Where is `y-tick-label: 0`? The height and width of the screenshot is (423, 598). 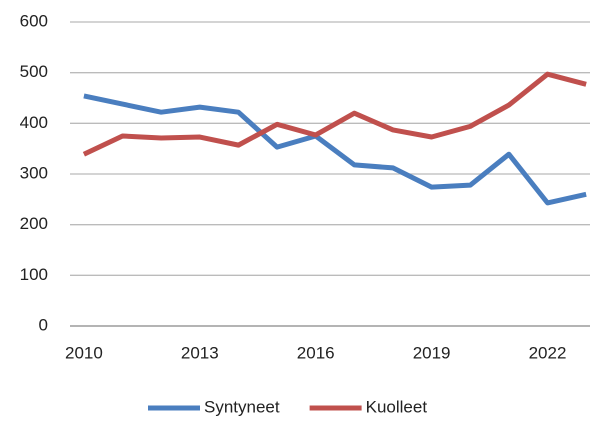 y-tick-label: 0 is located at coordinates (43, 324).